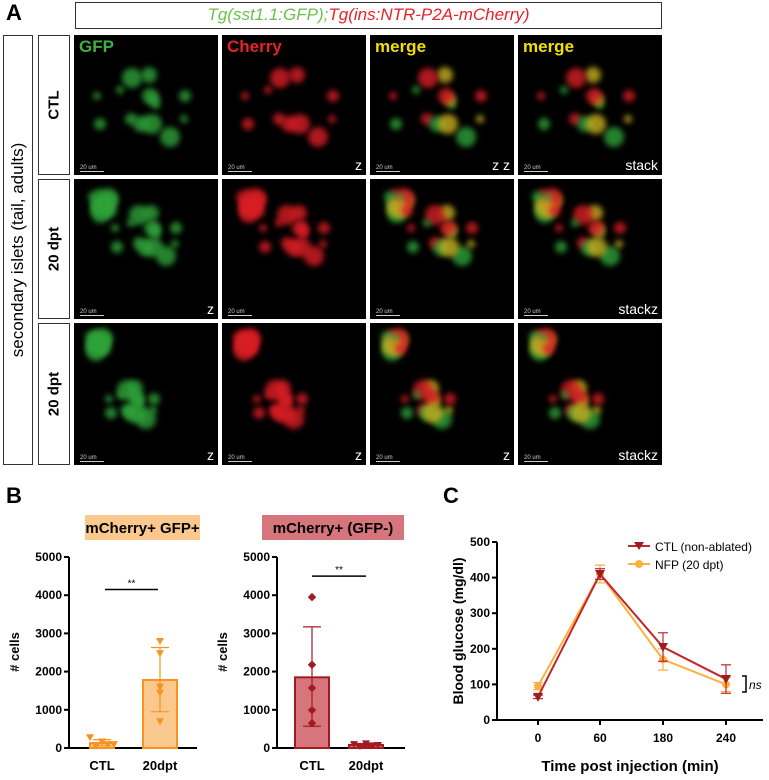 The width and height of the screenshot is (769, 780). Describe the element at coordinates (663, 738) in the screenshot. I see `x-tick-label: 180` at that location.